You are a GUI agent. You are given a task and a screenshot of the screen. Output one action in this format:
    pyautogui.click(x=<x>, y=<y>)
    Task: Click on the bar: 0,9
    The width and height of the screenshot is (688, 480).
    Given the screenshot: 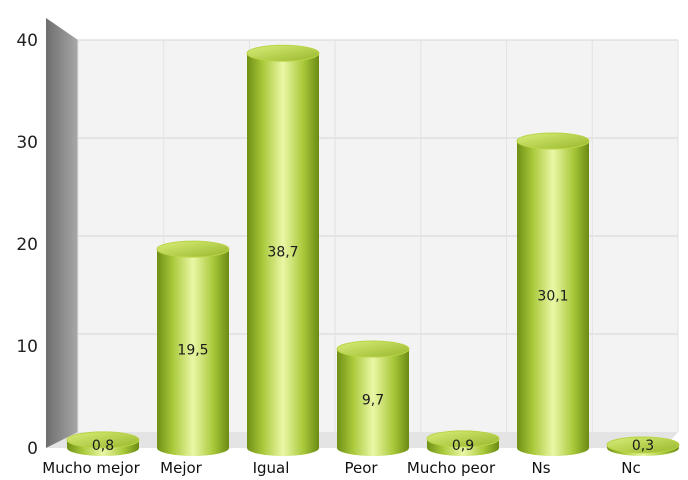 What is the action you would take?
    pyautogui.click(x=463, y=443)
    